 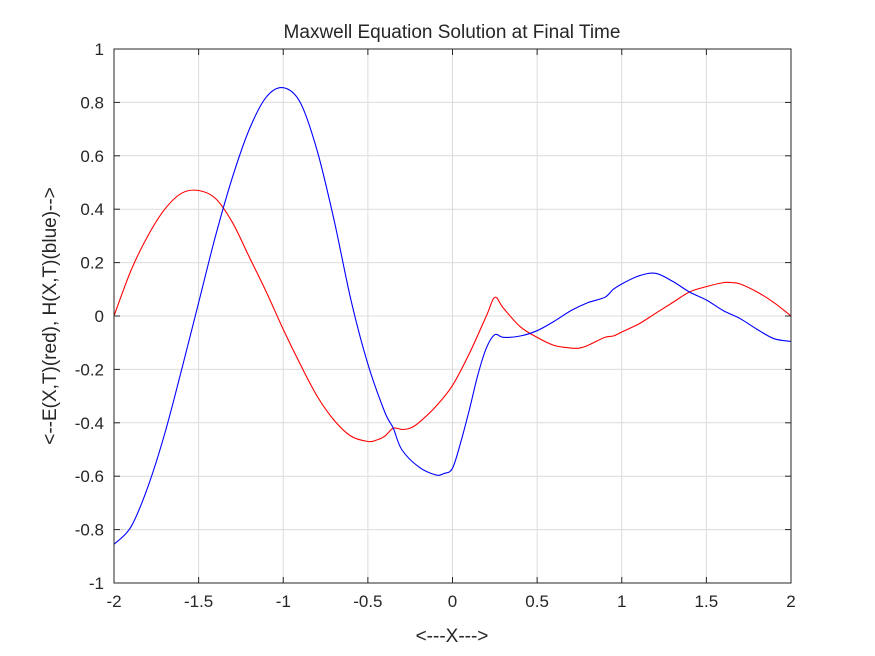 What do you see at coordinates (452, 32) in the screenshot?
I see `chart-title: Maxwell Equation Solution at Final Time` at bounding box center [452, 32].